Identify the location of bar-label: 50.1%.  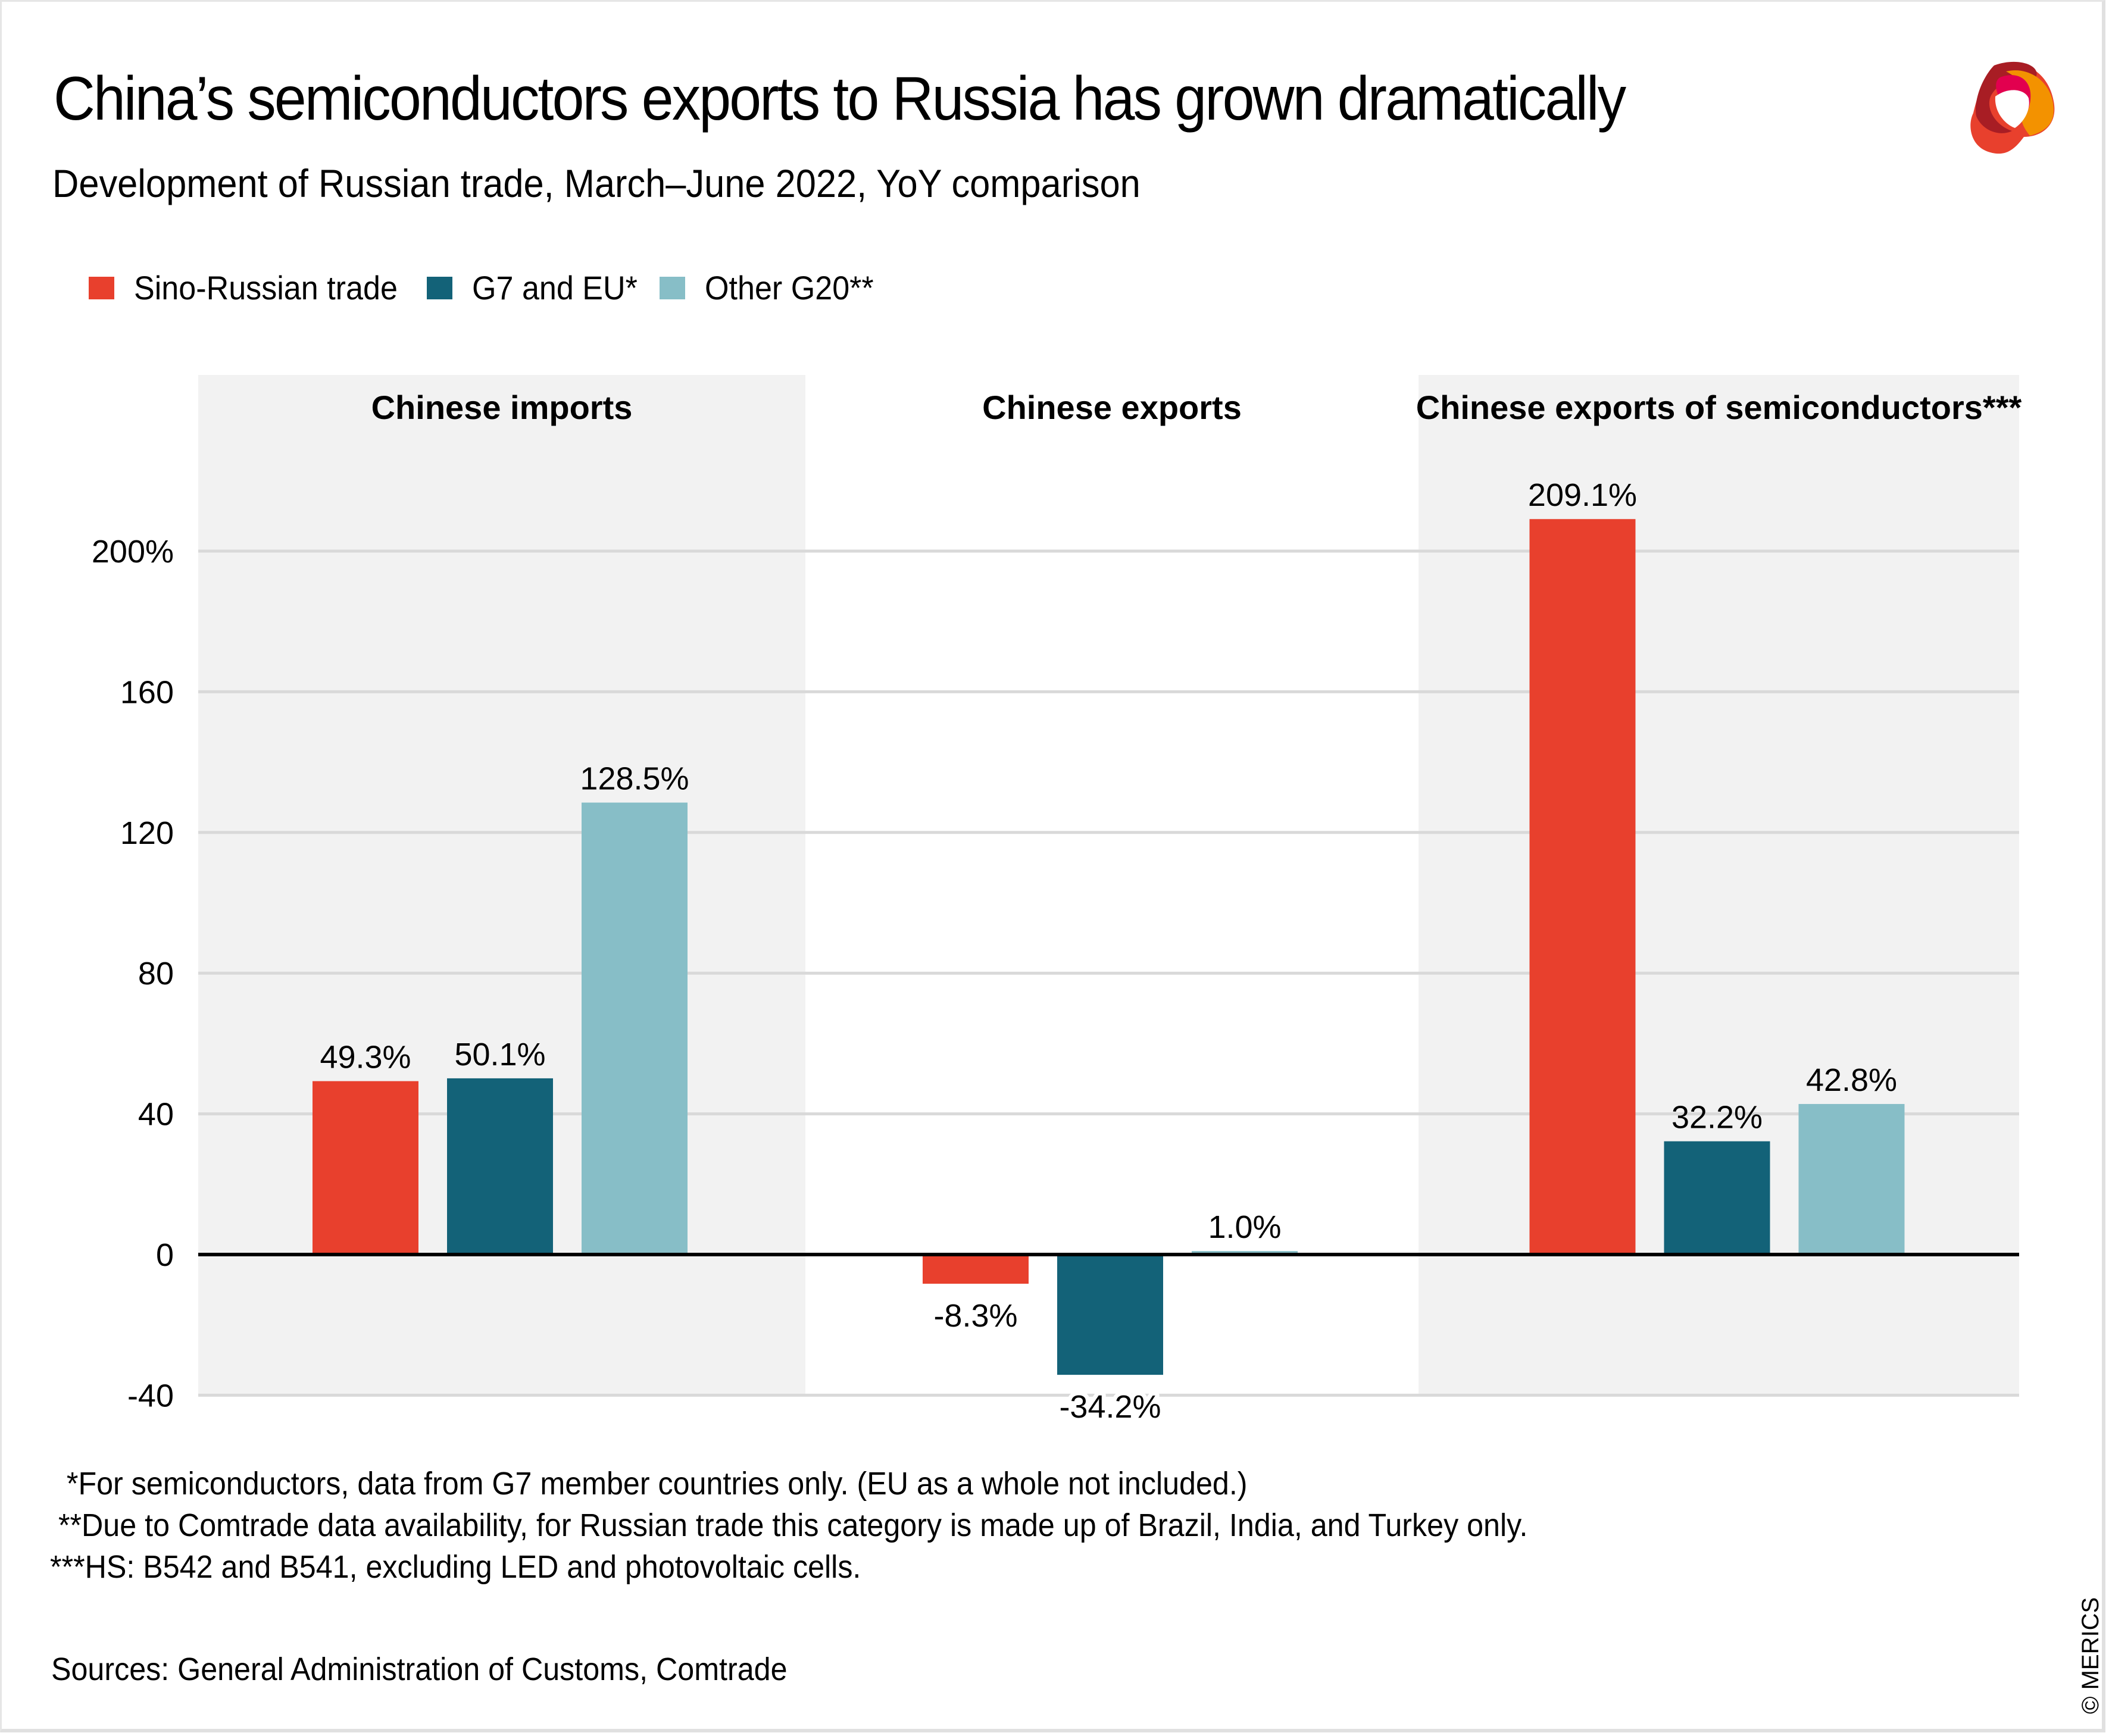
(499, 1054).